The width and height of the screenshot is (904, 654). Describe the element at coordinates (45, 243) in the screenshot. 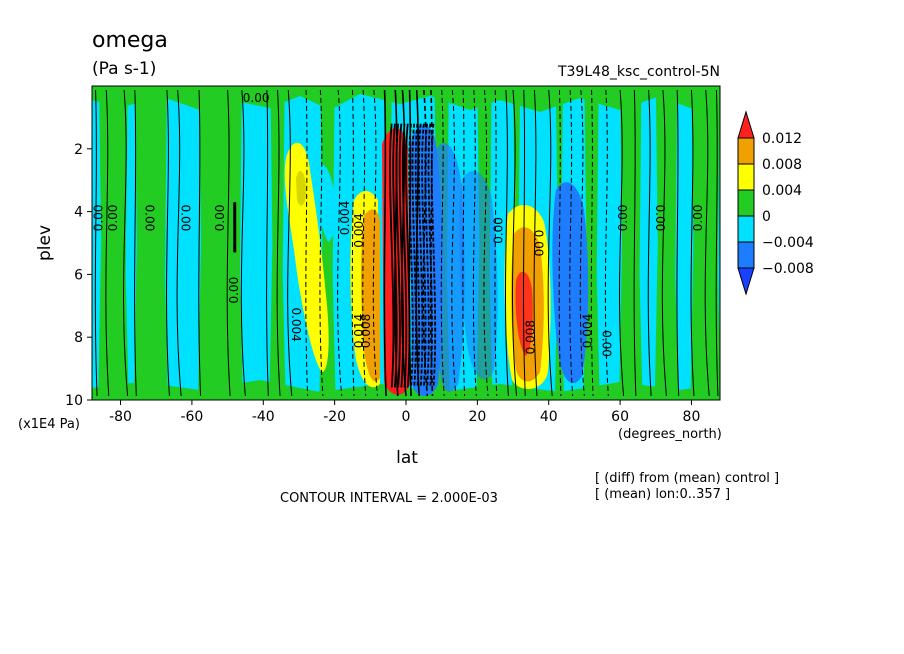

I see `y-axis-label: plev` at that location.